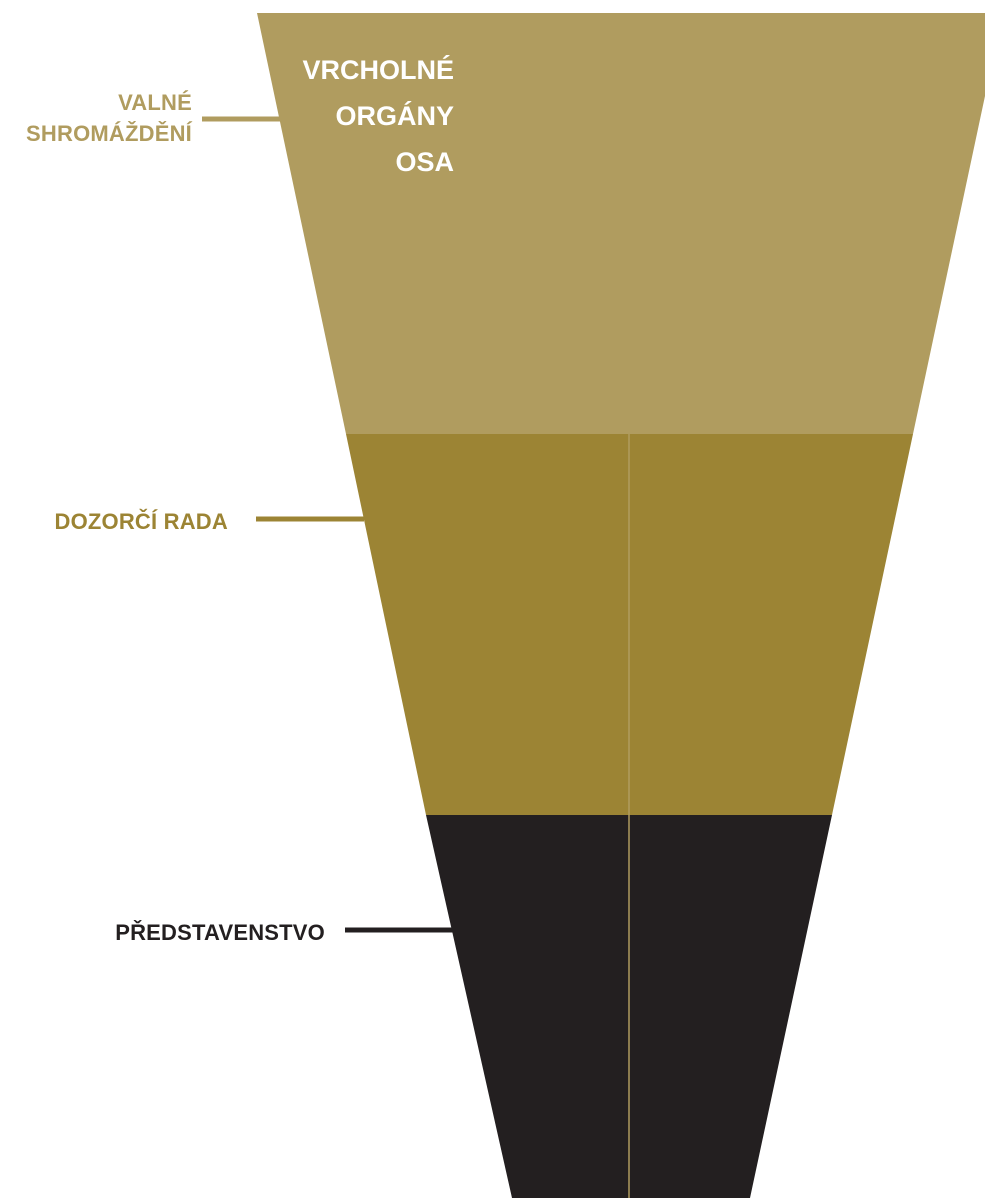  What do you see at coordinates (109, 118) in the screenshot?
I see `label-valne-shromazdeni: VALNÉ SHROMÁŽDĚNÍ` at bounding box center [109, 118].